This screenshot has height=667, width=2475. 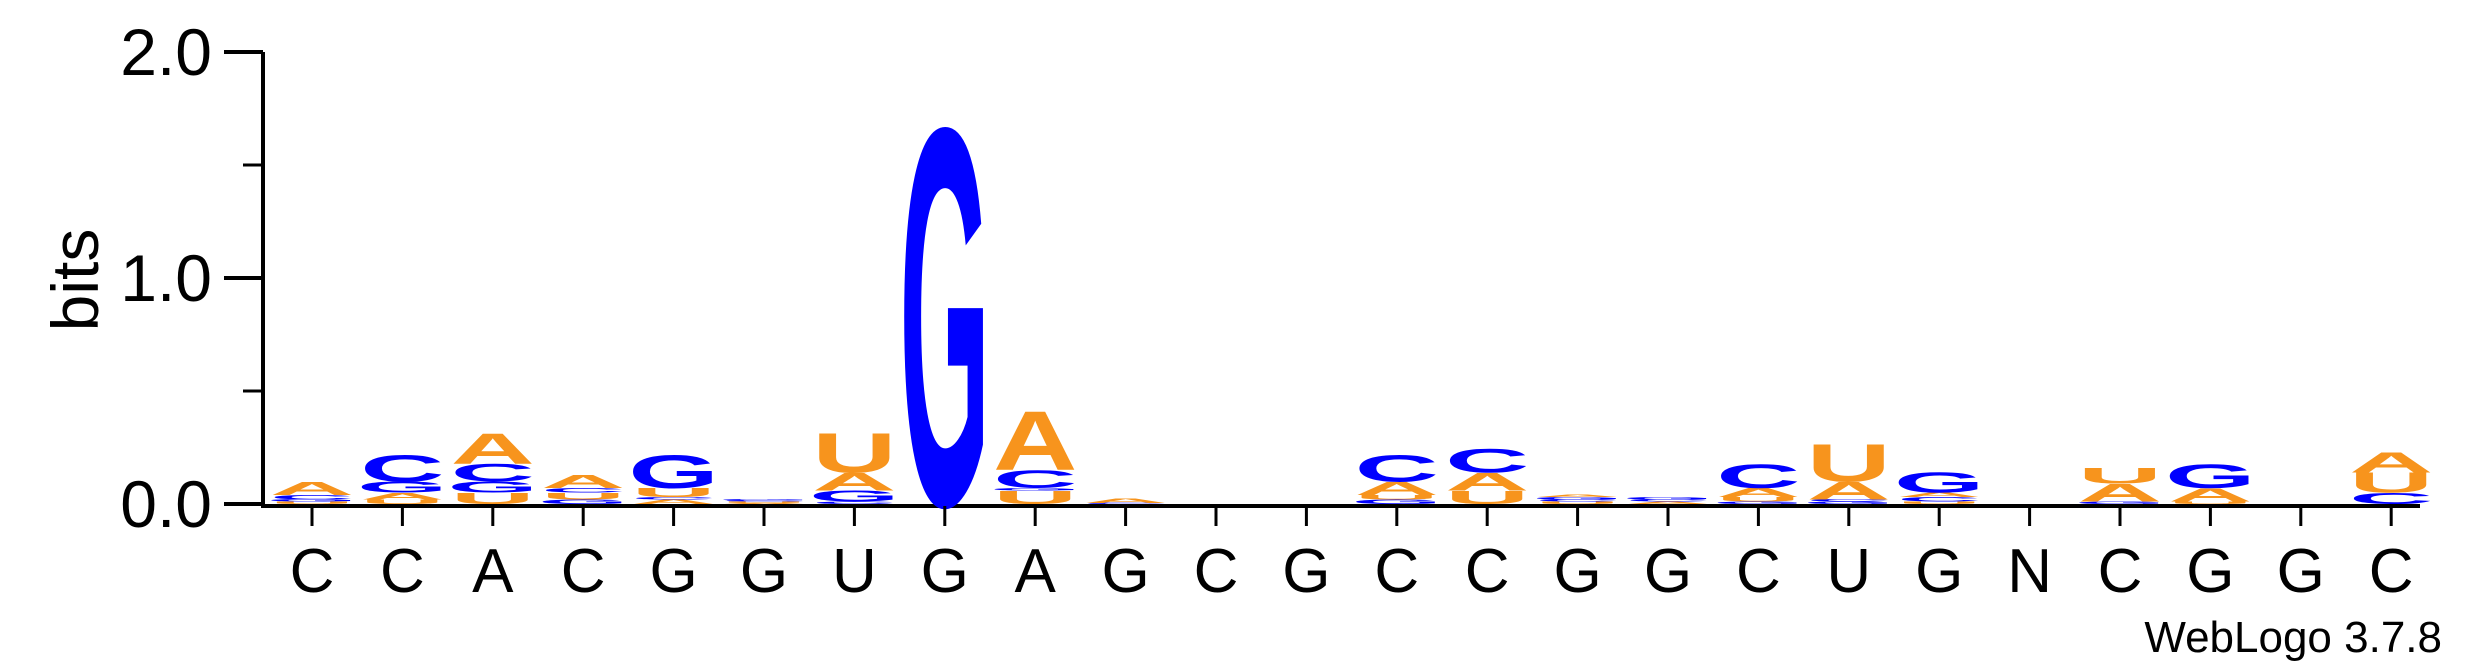 What do you see at coordinates (166, 52) in the screenshot?
I see `y-tick-label: 2.0` at bounding box center [166, 52].